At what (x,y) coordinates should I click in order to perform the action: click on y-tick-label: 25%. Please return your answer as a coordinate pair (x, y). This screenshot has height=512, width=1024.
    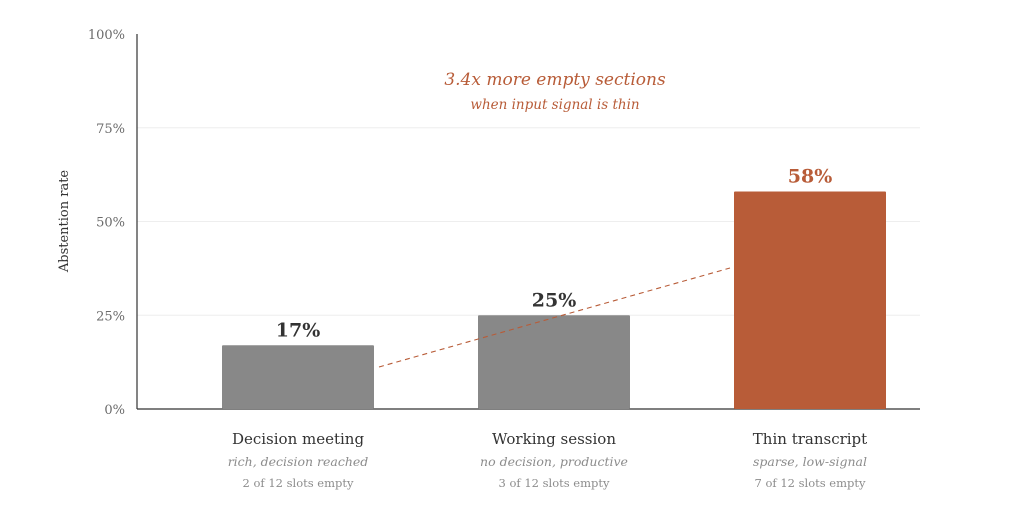
    Looking at the image, I should click on (110, 316).